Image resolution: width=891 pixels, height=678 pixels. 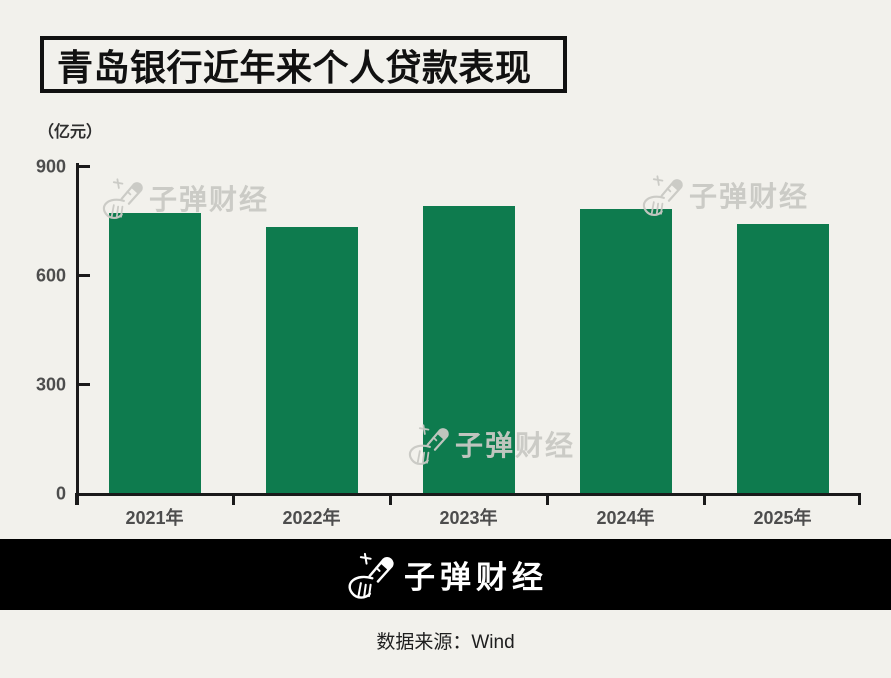 I want to click on y-axis-tick-label: 600, so click(x=50, y=275).